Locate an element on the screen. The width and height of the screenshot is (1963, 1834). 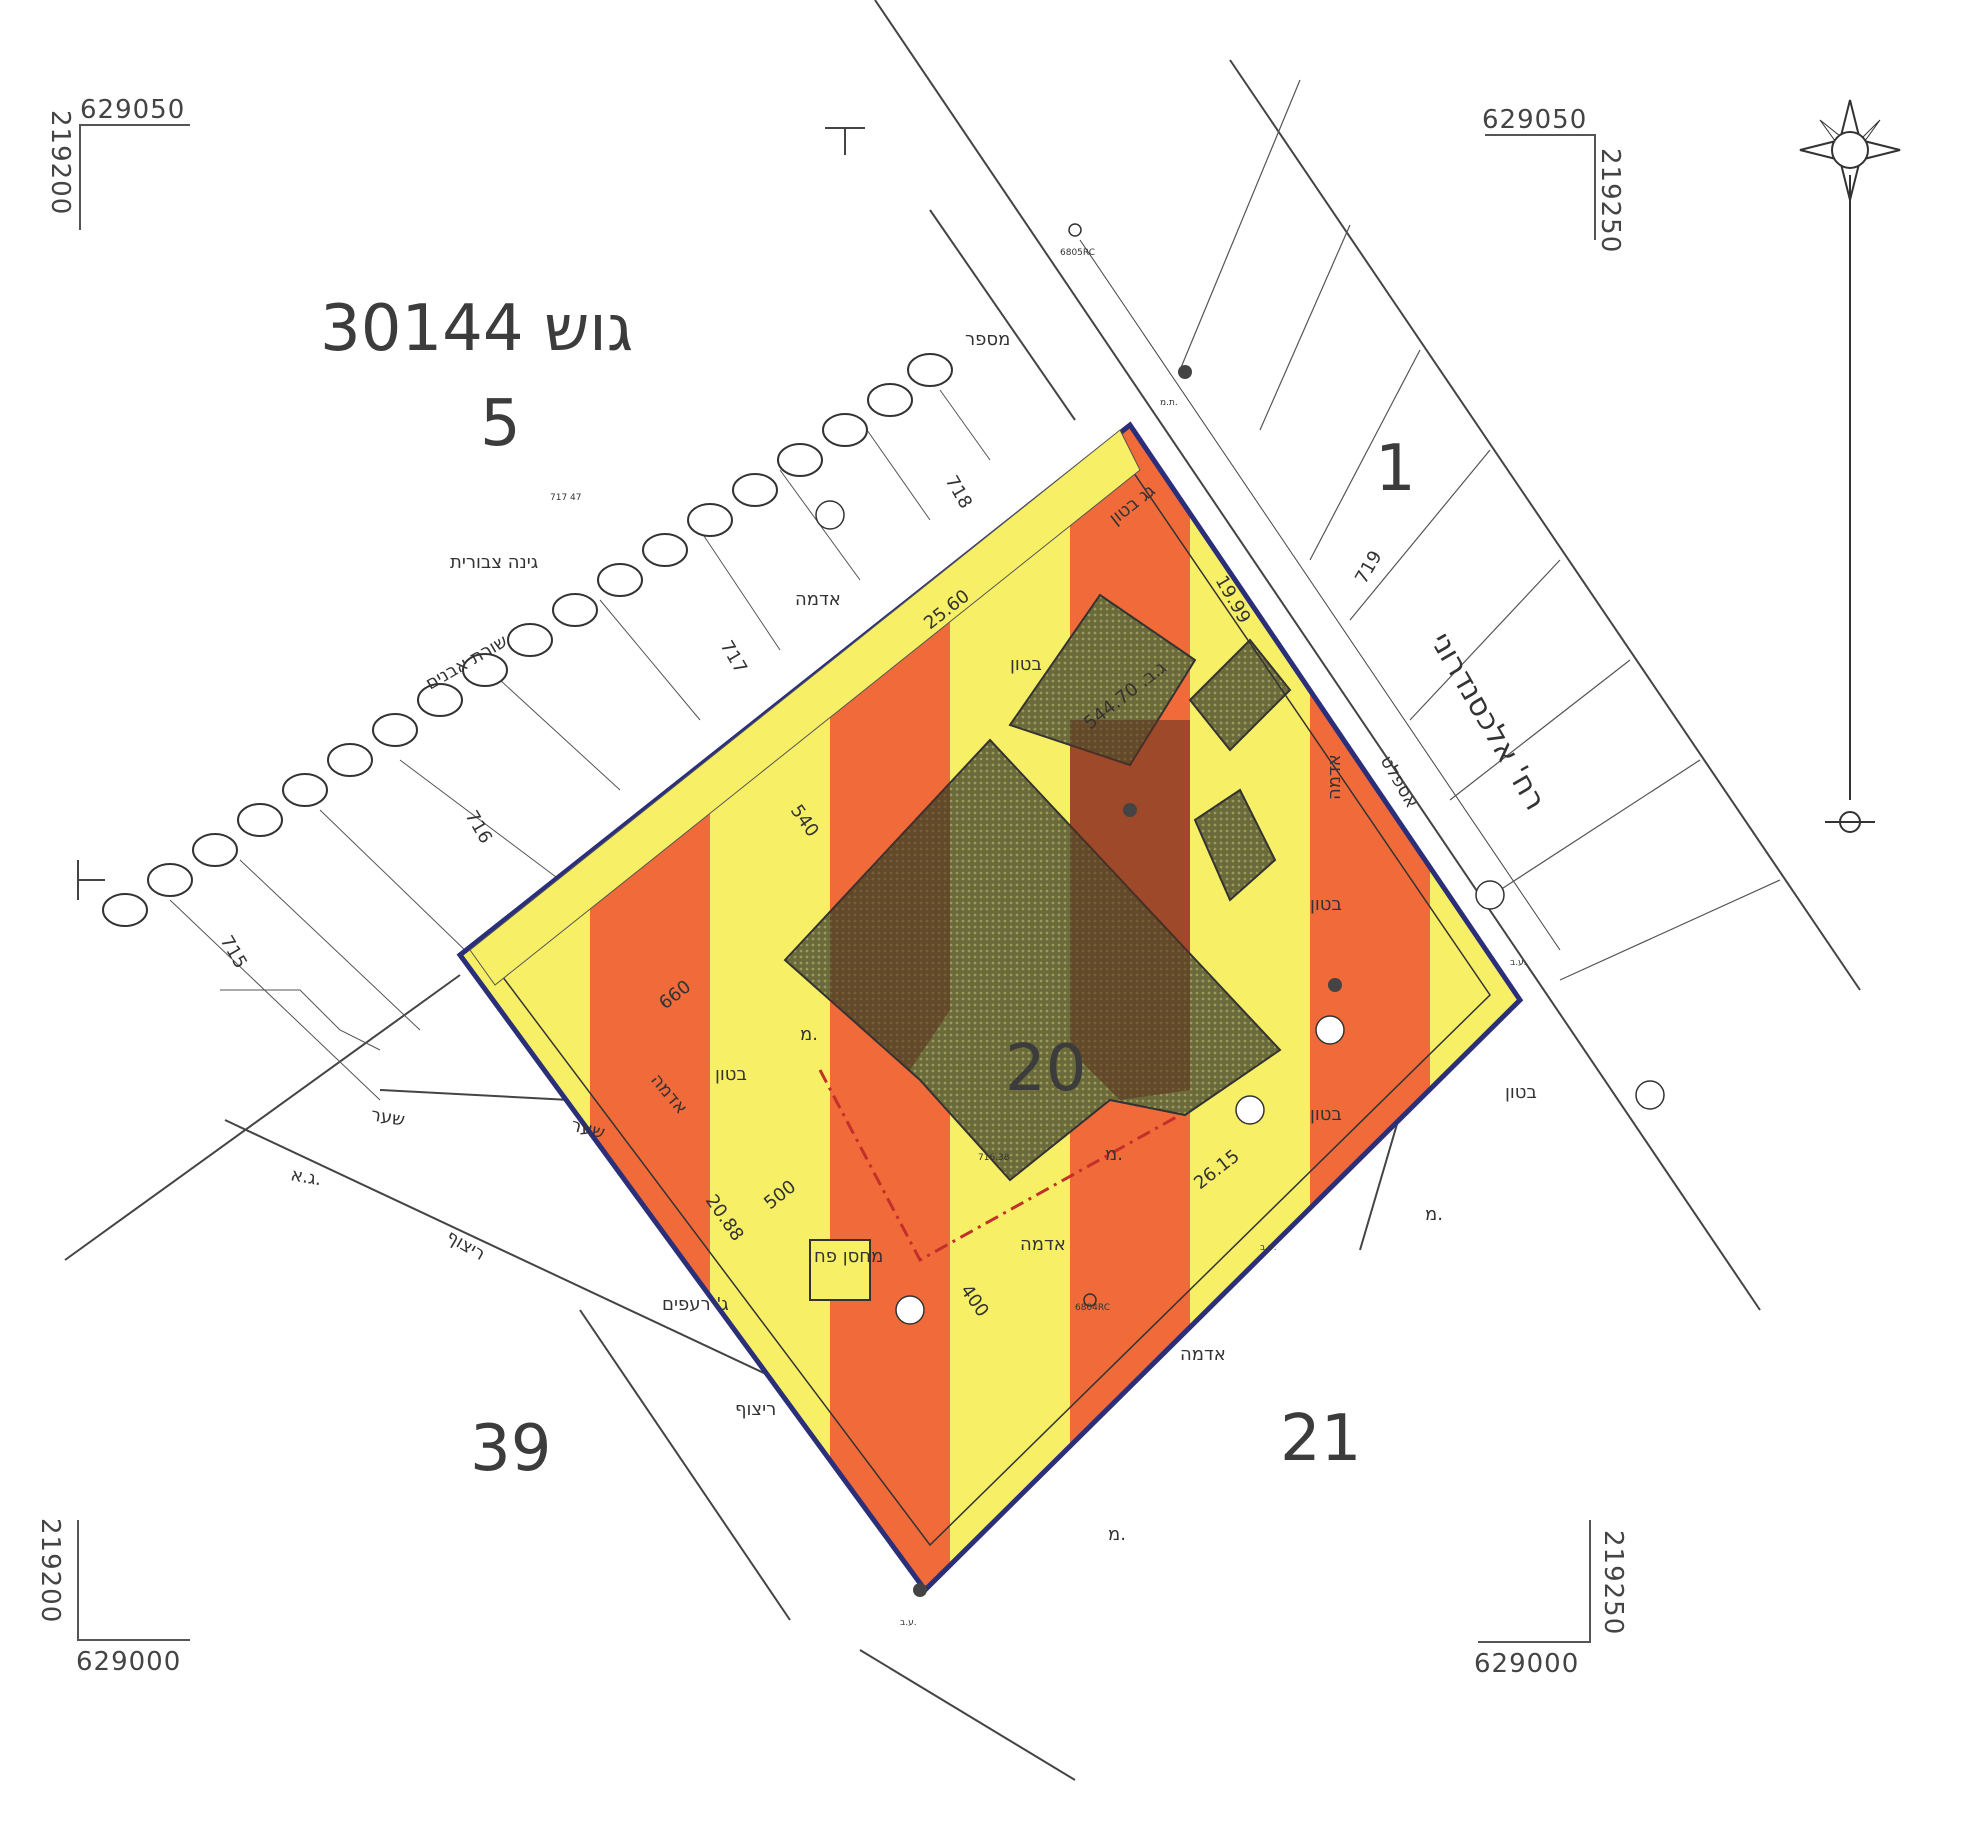
contour-715: 715 is located at coordinates (233, 952).